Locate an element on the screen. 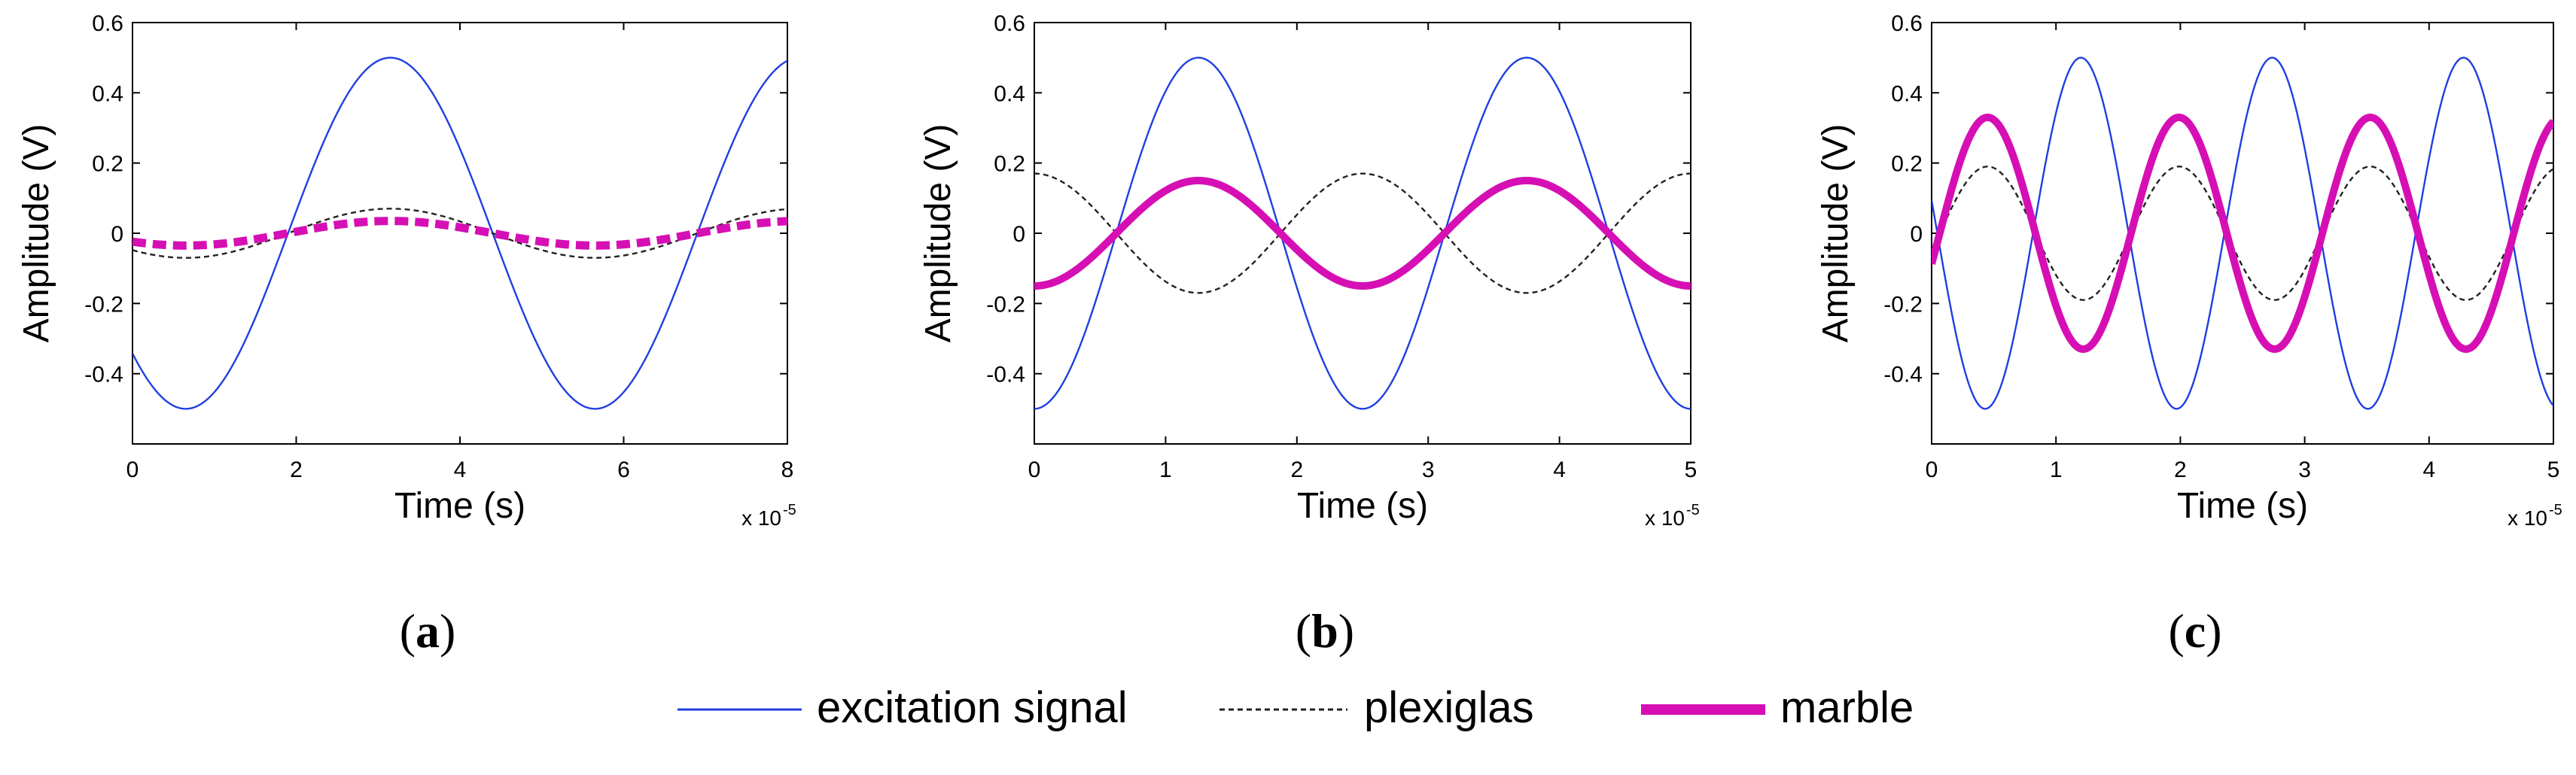  panel-caption: (b) is located at coordinates (1325, 631).